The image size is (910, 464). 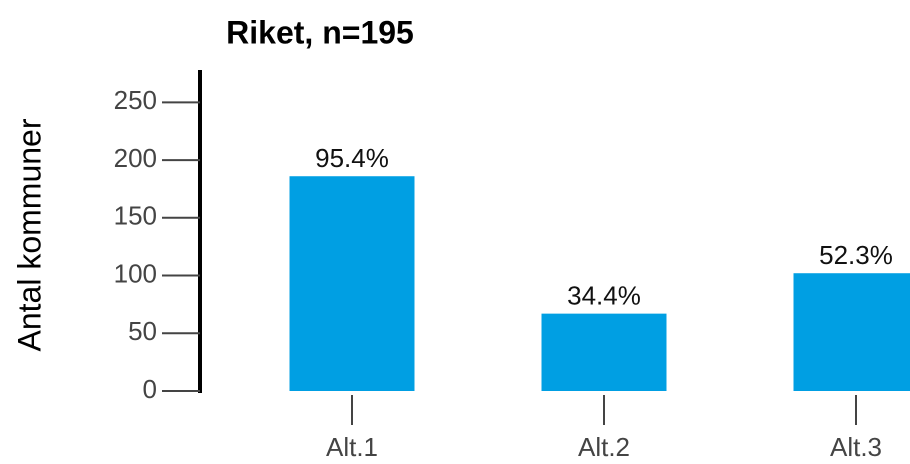 What do you see at coordinates (29, 234) in the screenshot?
I see `y-axis-label: Antal kommuner` at bounding box center [29, 234].